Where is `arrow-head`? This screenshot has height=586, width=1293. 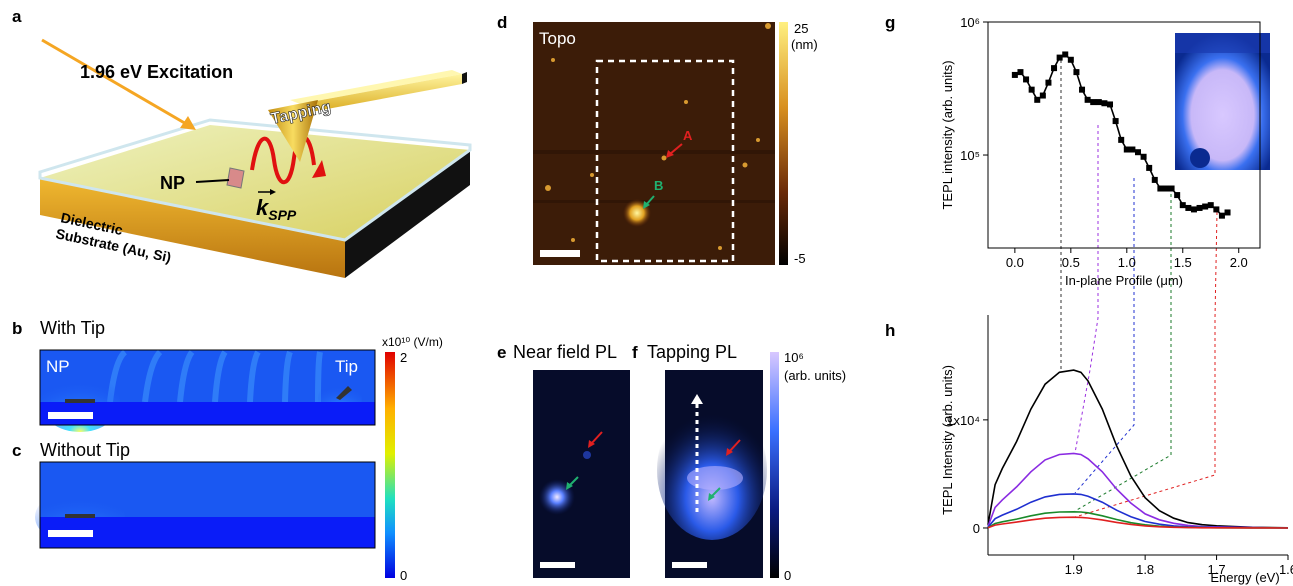 arrow-head is located at coordinates (188, 123).